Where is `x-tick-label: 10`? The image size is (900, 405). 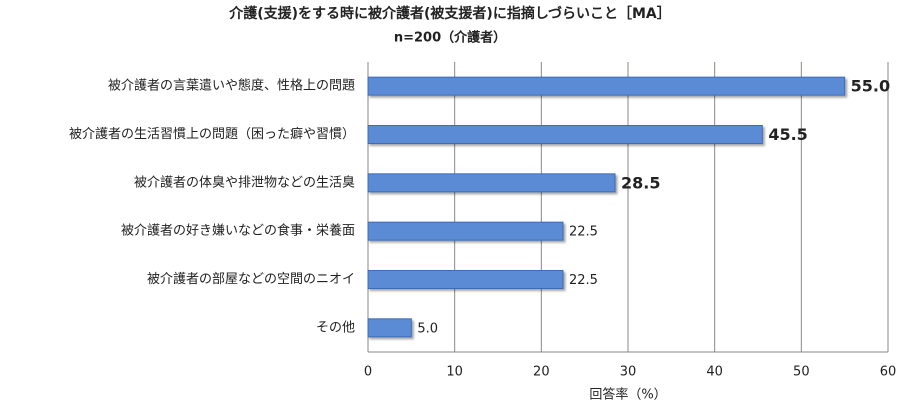
x-tick-label: 10 is located at coordinates (454, 372).